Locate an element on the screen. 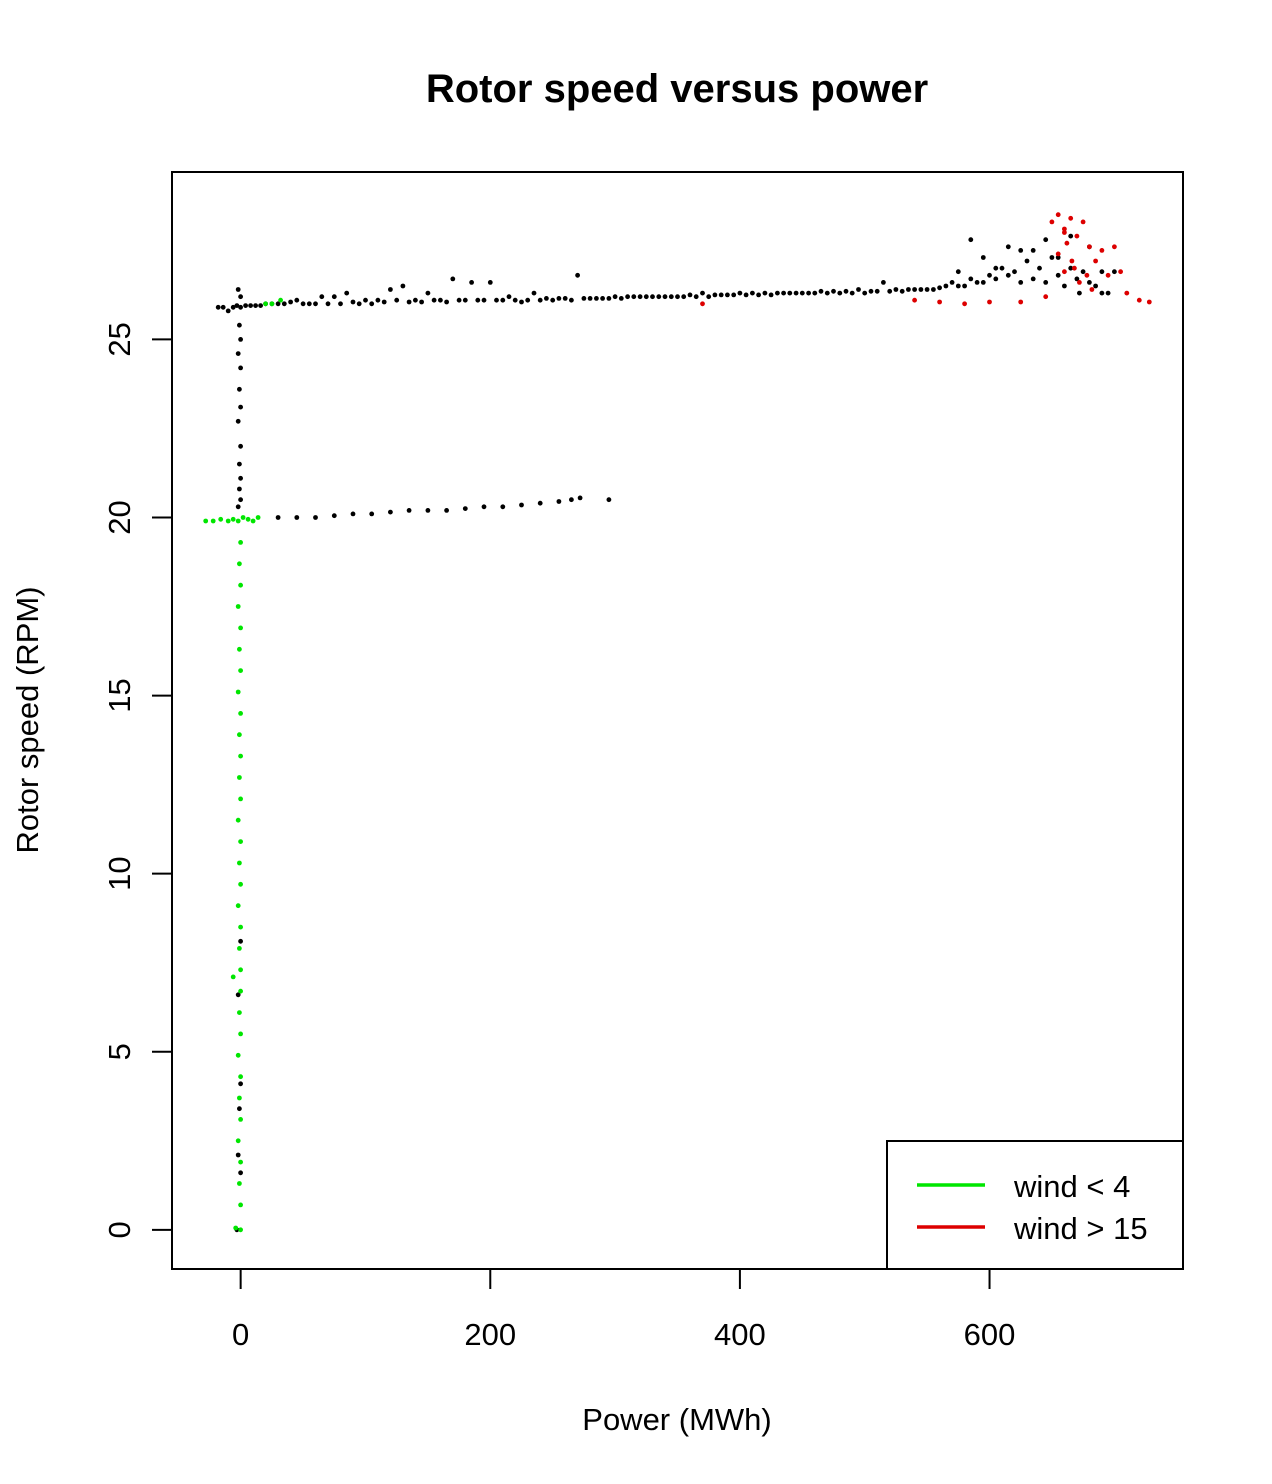  y-tick-label: 10 is located at coordinates (119, 873).